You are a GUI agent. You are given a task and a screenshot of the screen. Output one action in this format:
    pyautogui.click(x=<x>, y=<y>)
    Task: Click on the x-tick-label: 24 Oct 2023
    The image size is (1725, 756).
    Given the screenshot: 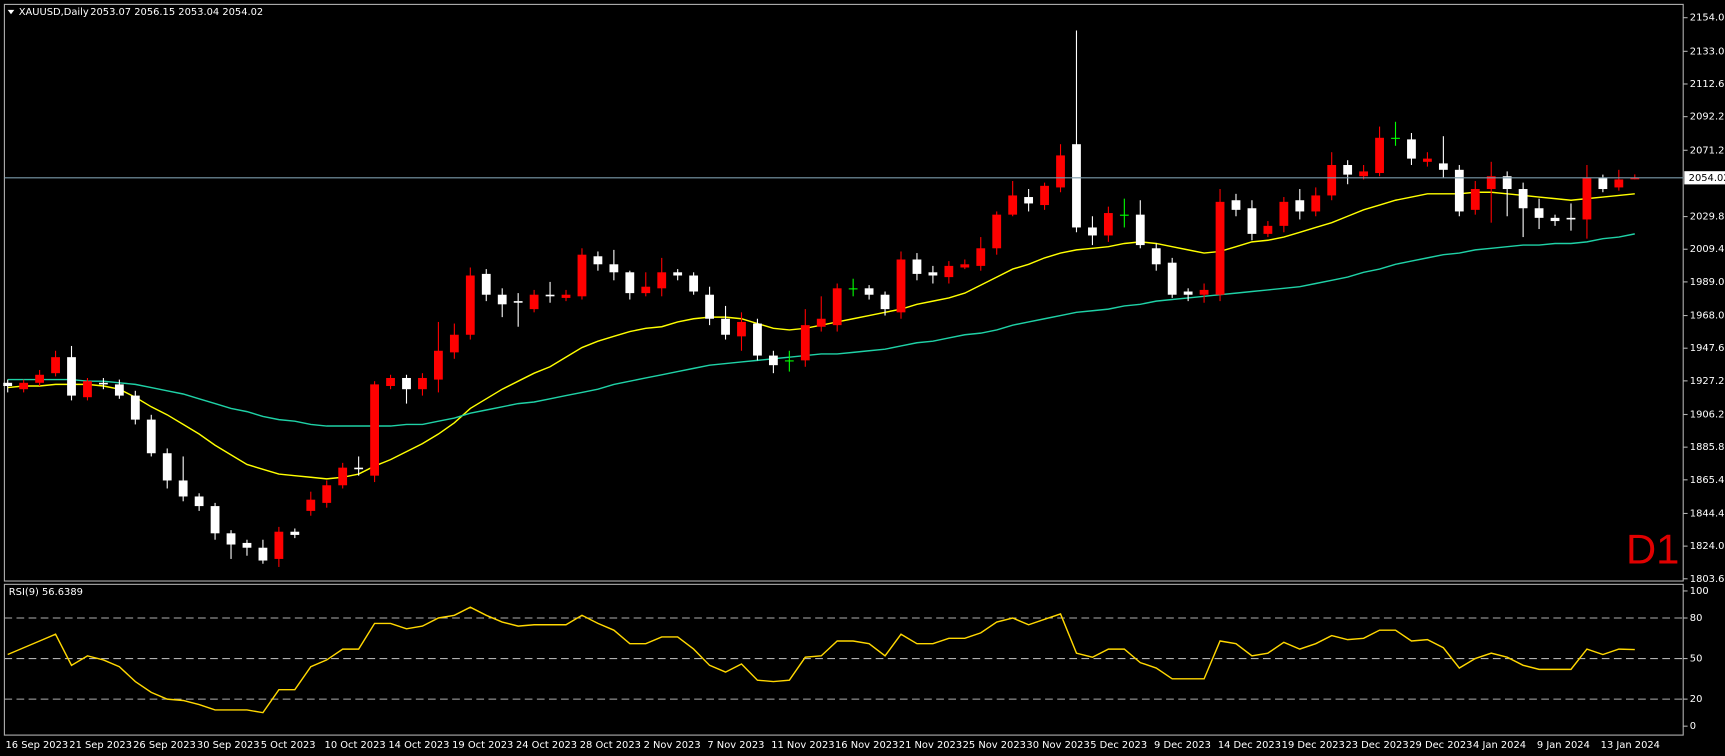 What is the action you would take?
    pyautogui.click(x=546, y=745)
    